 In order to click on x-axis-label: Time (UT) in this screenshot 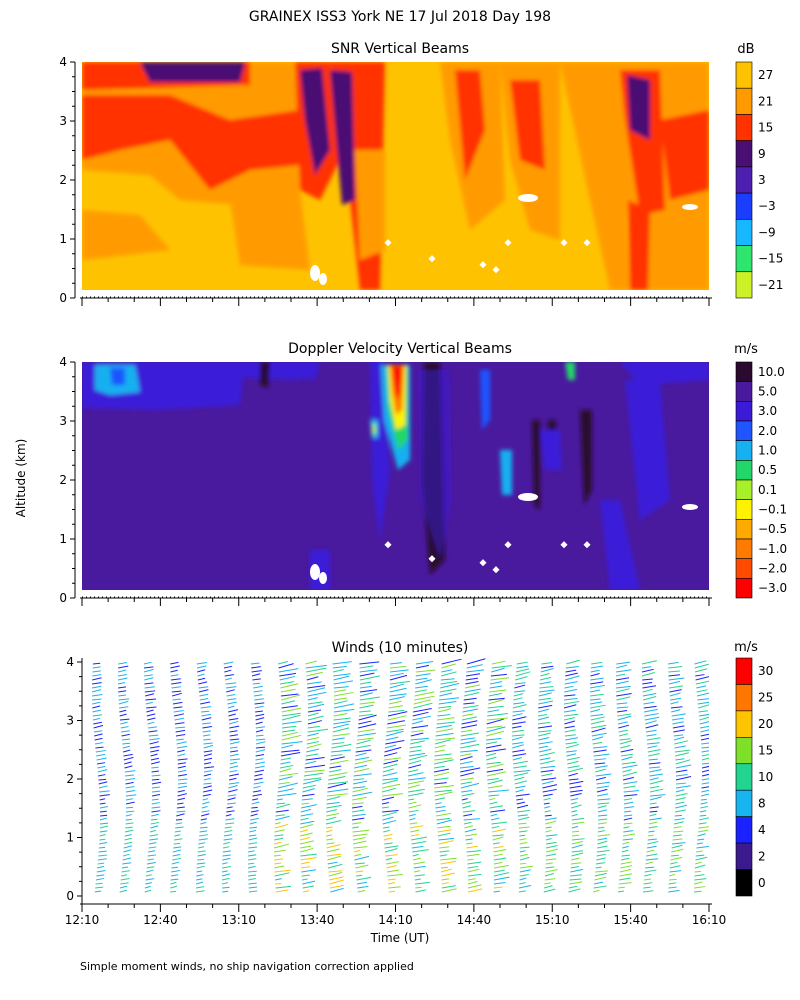, I will do `click(400, 938)`.